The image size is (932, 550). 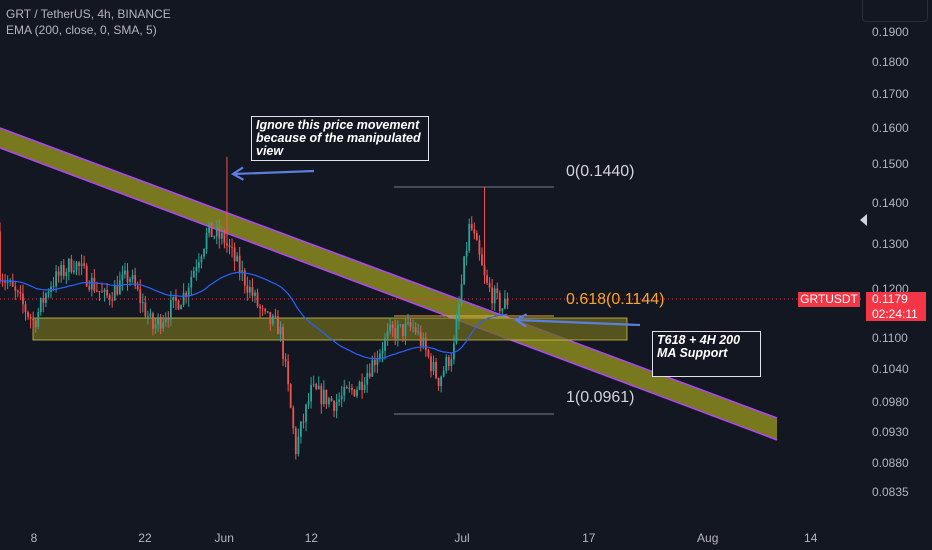 I want to click on time-tick-label: 8, so click(x=34, y=538).